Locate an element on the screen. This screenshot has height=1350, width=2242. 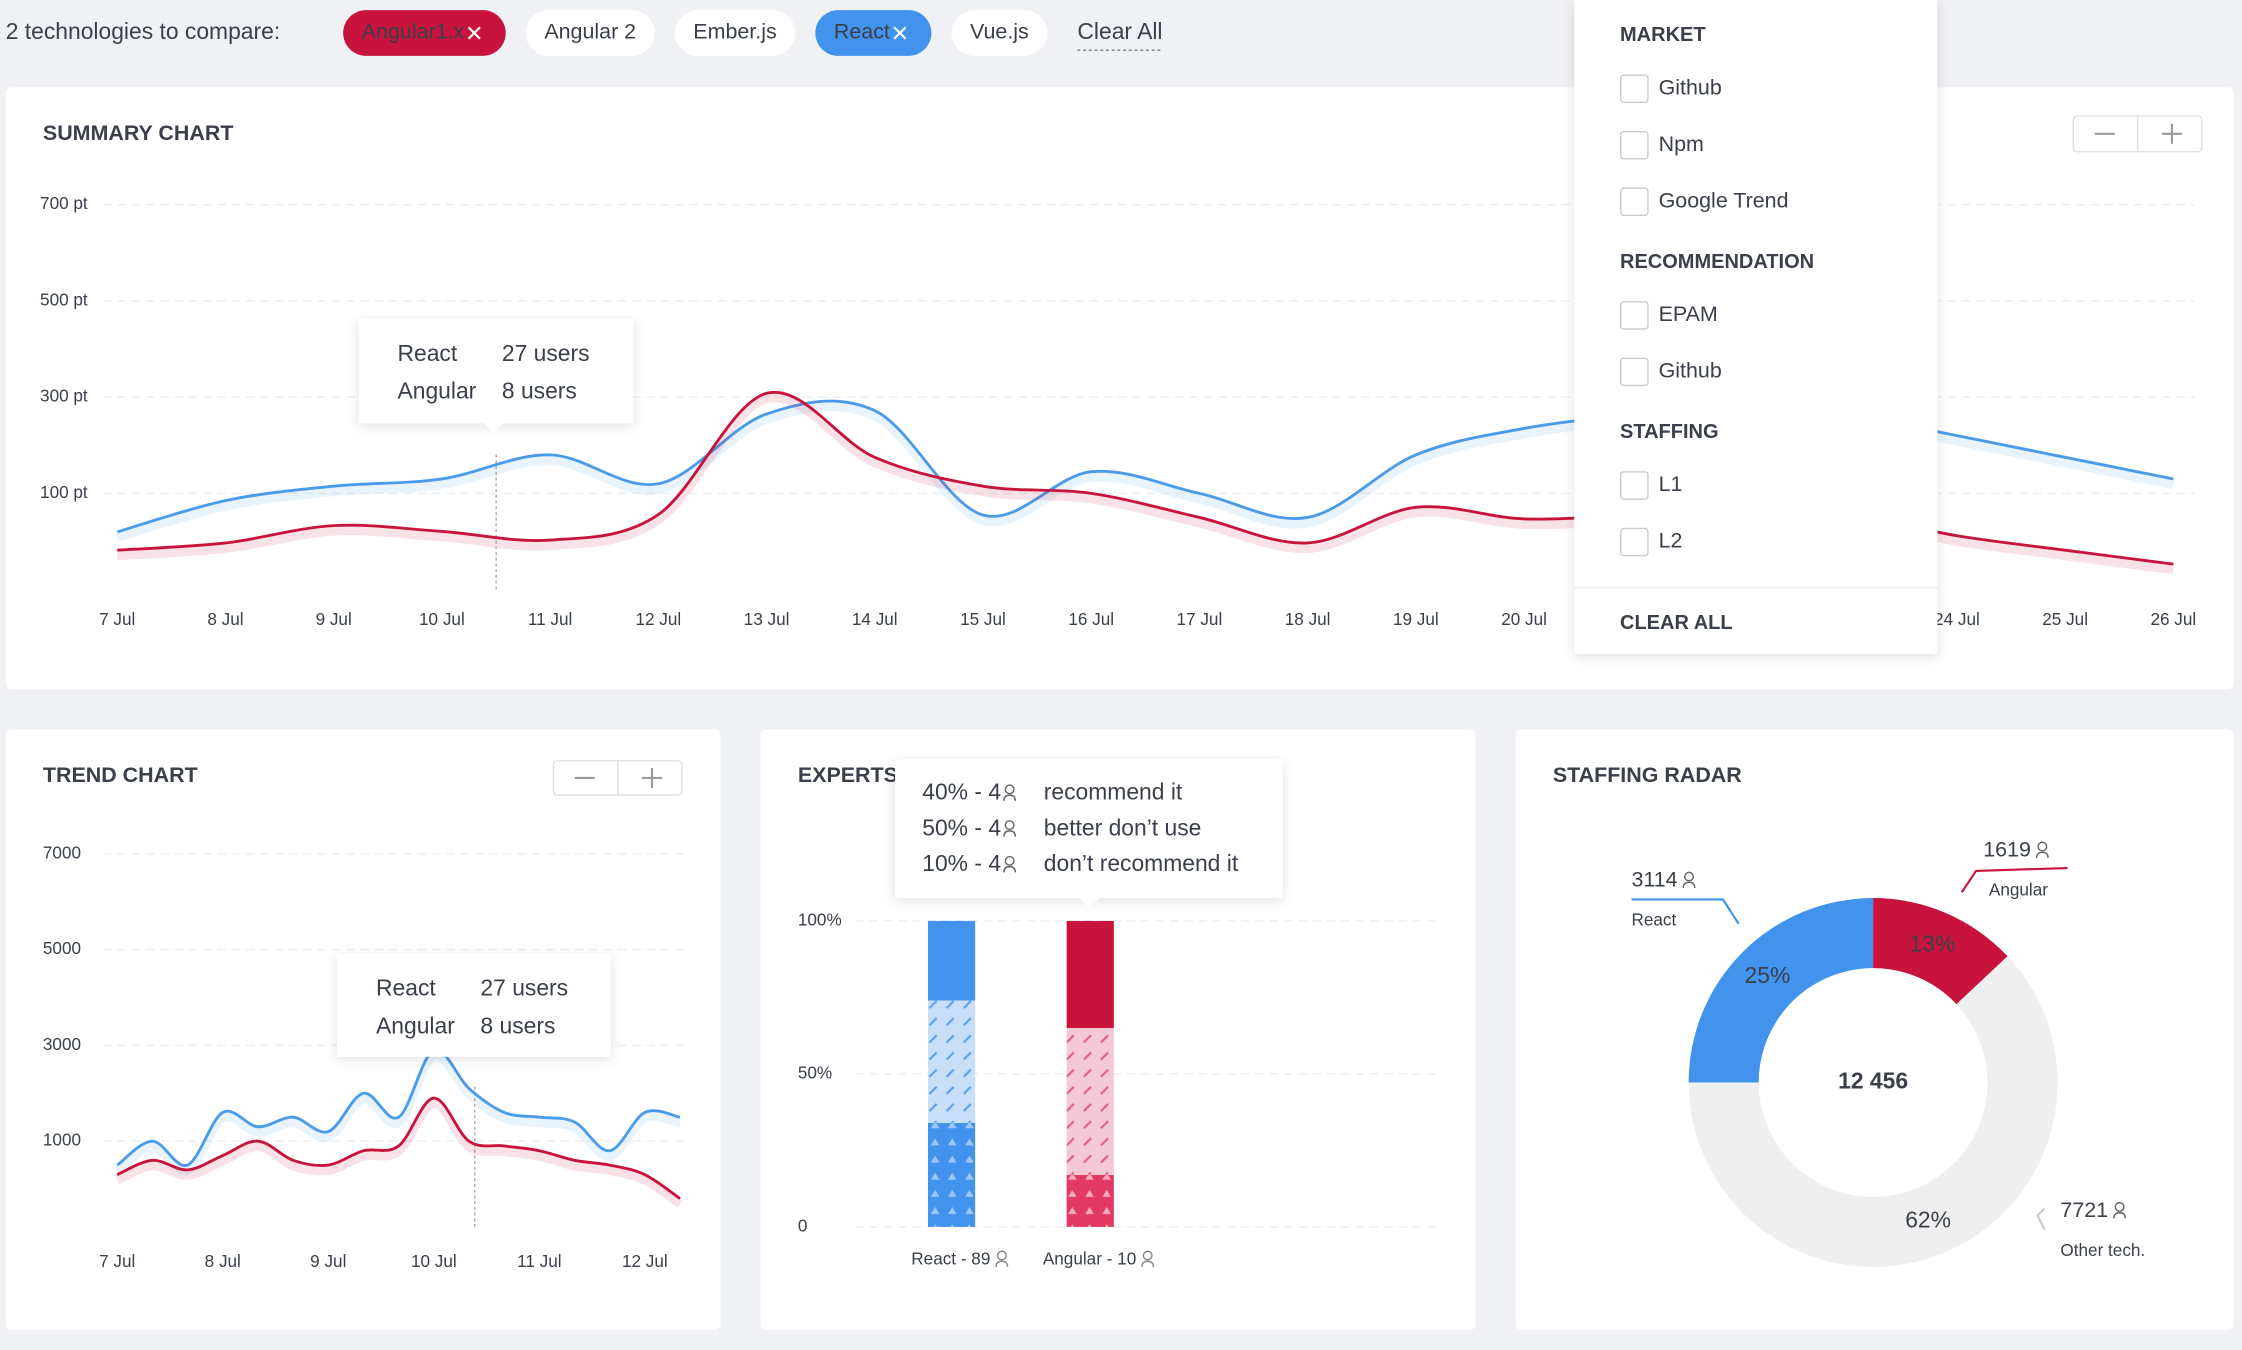
stacked-bar-chart: EXPERTS 100% 50% 0 React - 89 Angular - 10 is located at coordinates (1117, 1015).